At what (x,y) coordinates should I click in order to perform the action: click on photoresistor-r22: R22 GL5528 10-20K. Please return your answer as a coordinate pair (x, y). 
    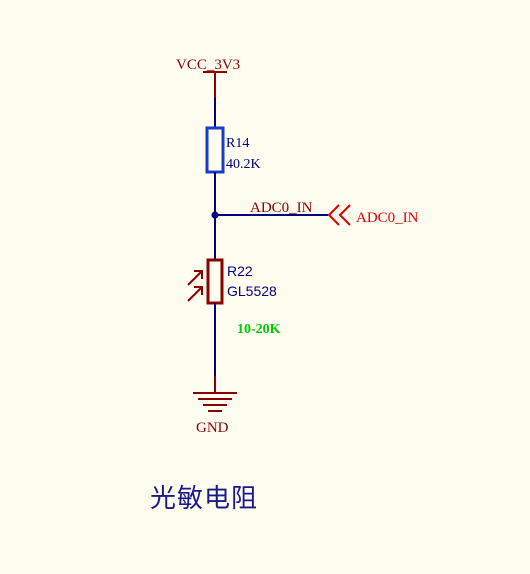
    Looking at the image, I should click on (234, 297).